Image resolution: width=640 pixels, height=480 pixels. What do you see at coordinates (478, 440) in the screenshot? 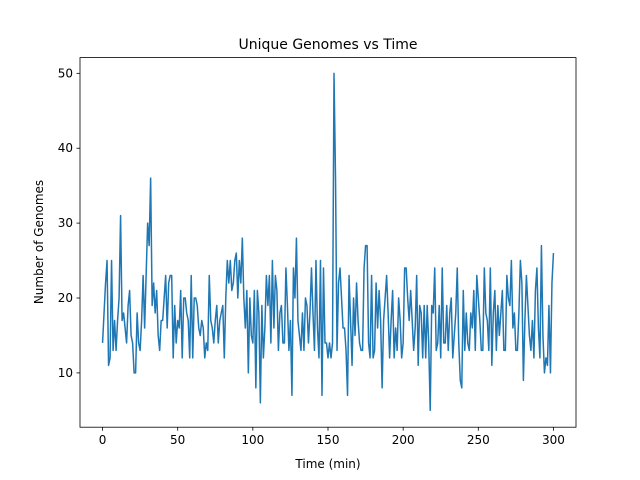
I see `x-tick-label: 250` at bounding box center [478, 440].